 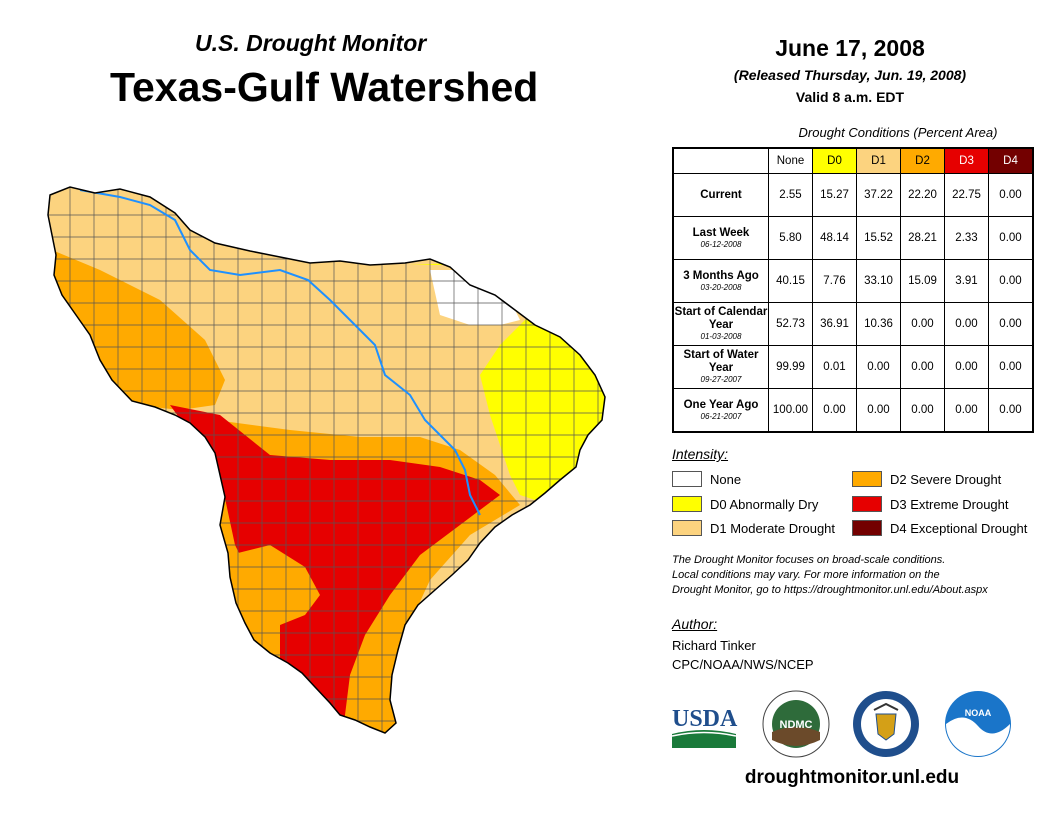 What do you see at coordinates (922, 160) in the screenshot?
I see `col-header: D2` at bounding box center [922, 160].